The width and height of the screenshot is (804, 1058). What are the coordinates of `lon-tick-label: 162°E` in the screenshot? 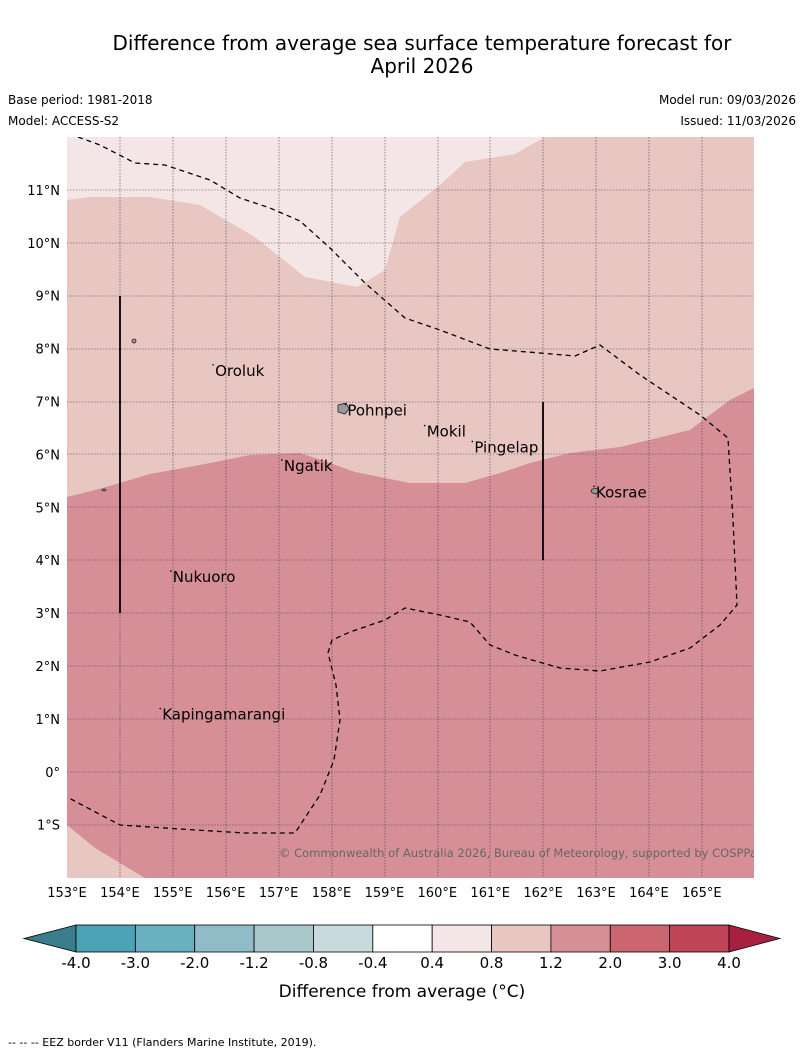 It's located at (543, 893).